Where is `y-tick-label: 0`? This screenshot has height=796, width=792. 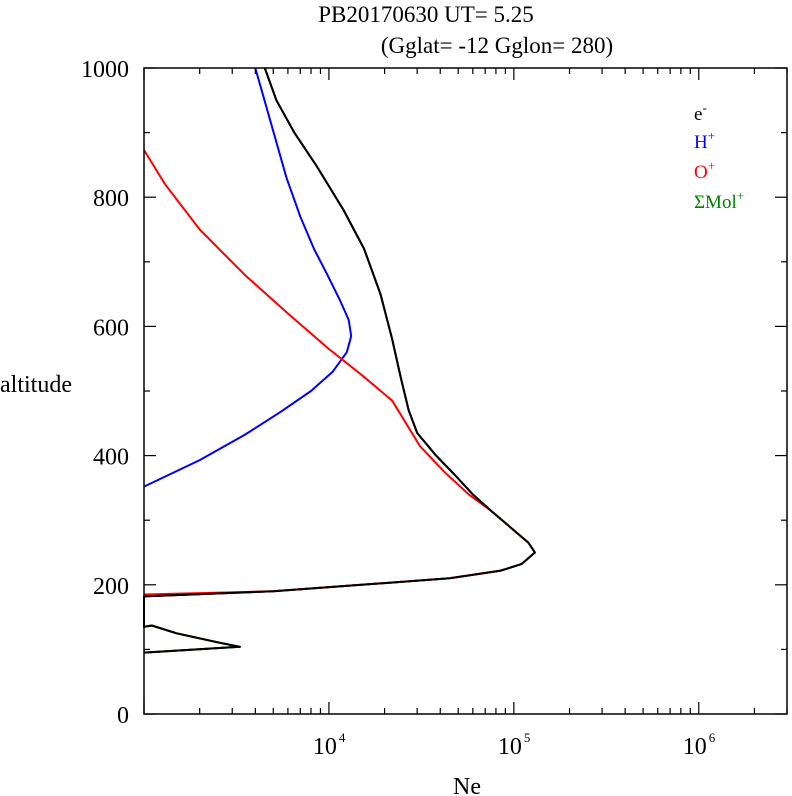 y-tick-label: 0 is located at coordinates (123, 716).